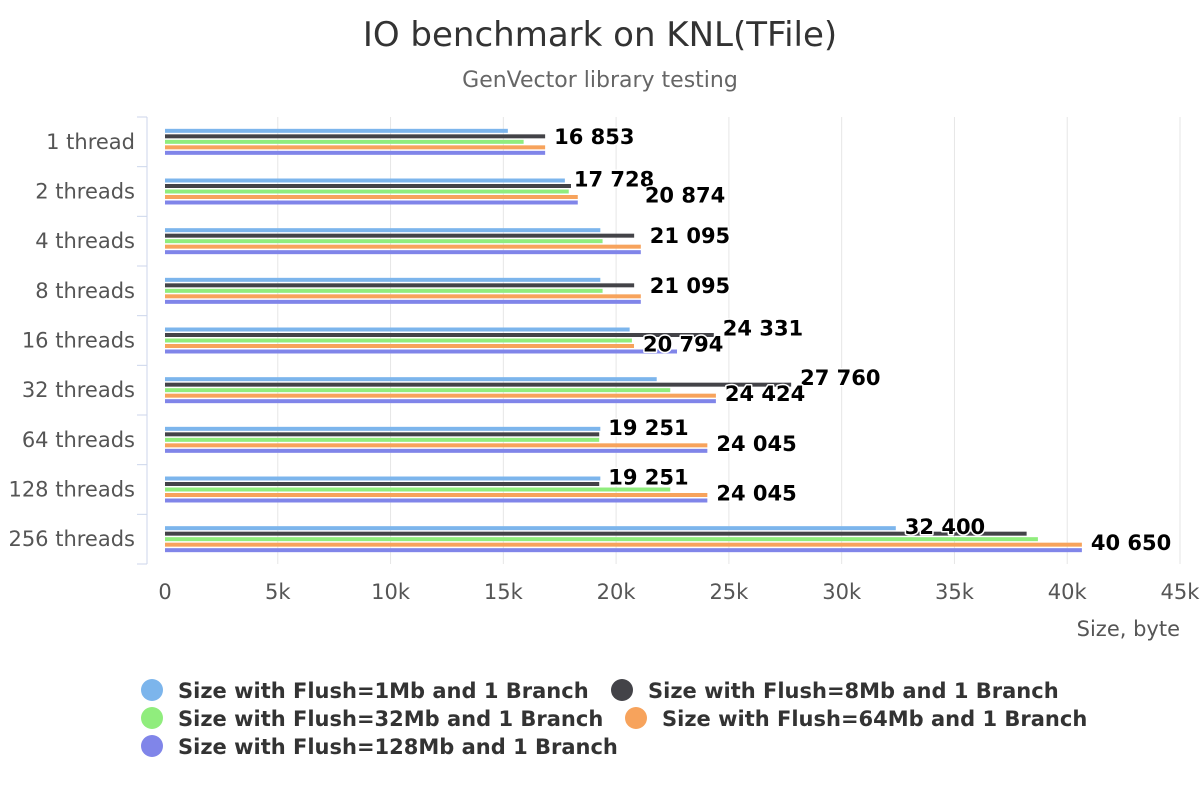 Image resolution: width=1200 pixels, height=800 pixels. I want to click on x-tick-label: 0, so click(164, 592).